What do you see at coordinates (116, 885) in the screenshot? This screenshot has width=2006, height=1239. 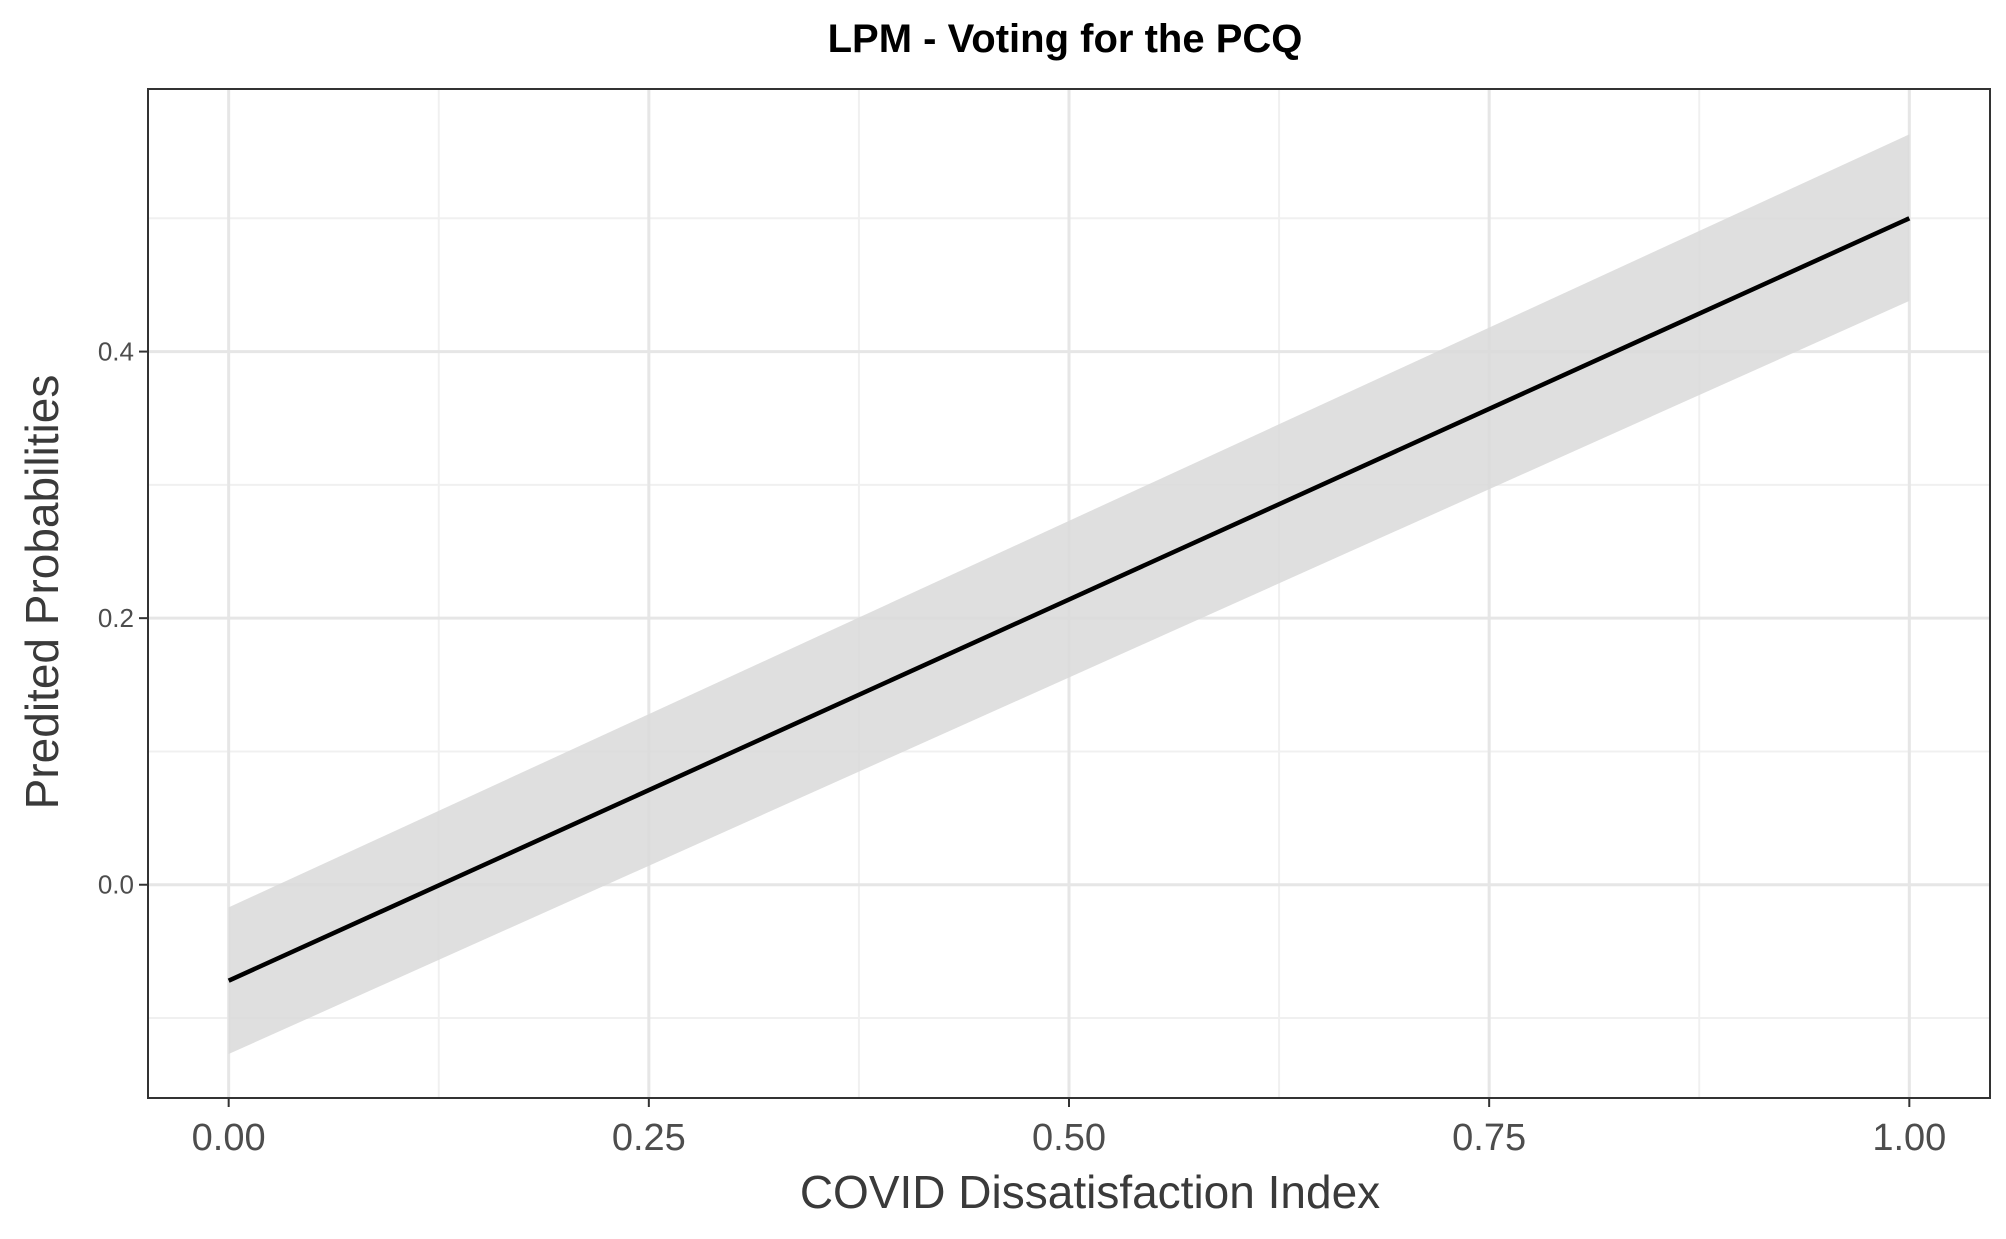 I see `y-tick-label: 0.0` at bounding box center [116, 885].